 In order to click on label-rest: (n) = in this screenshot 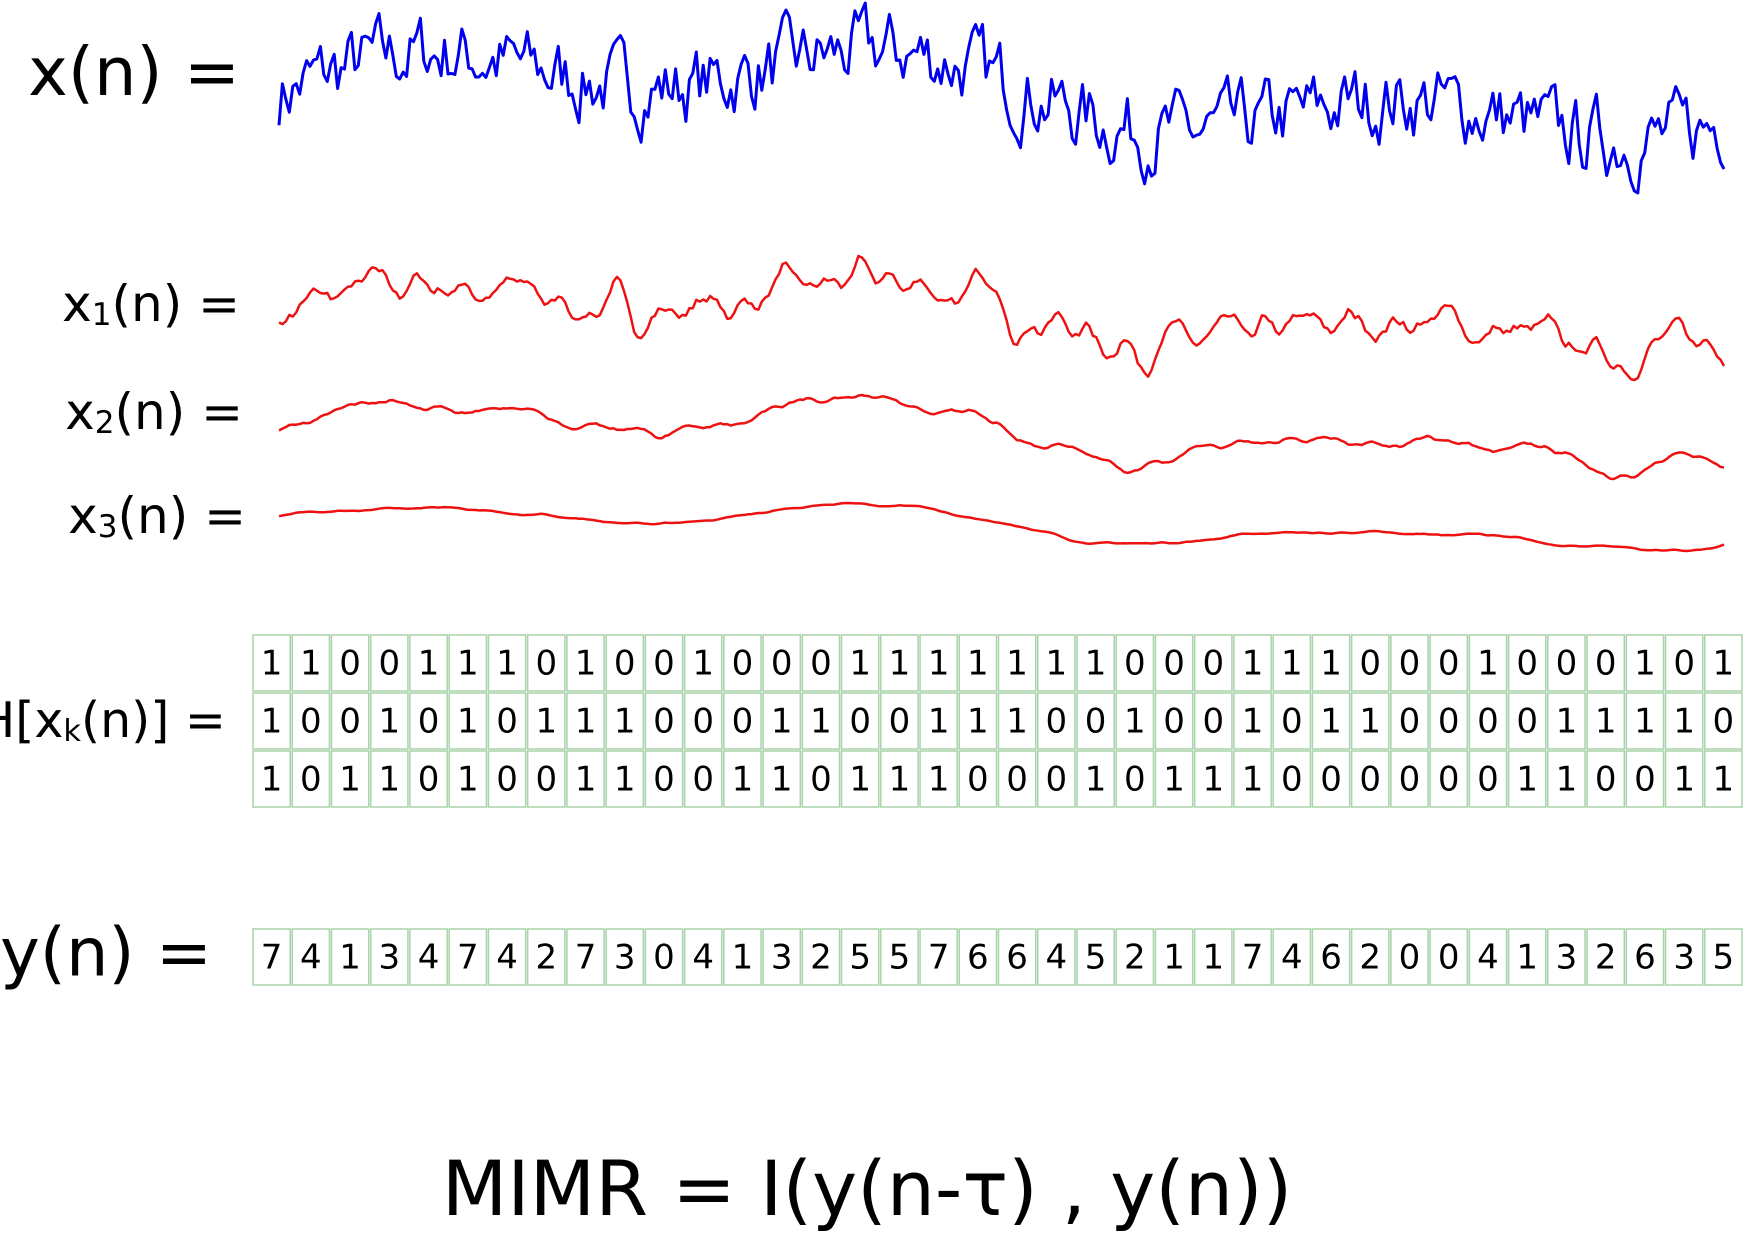, I will do `click(182, 516)`.